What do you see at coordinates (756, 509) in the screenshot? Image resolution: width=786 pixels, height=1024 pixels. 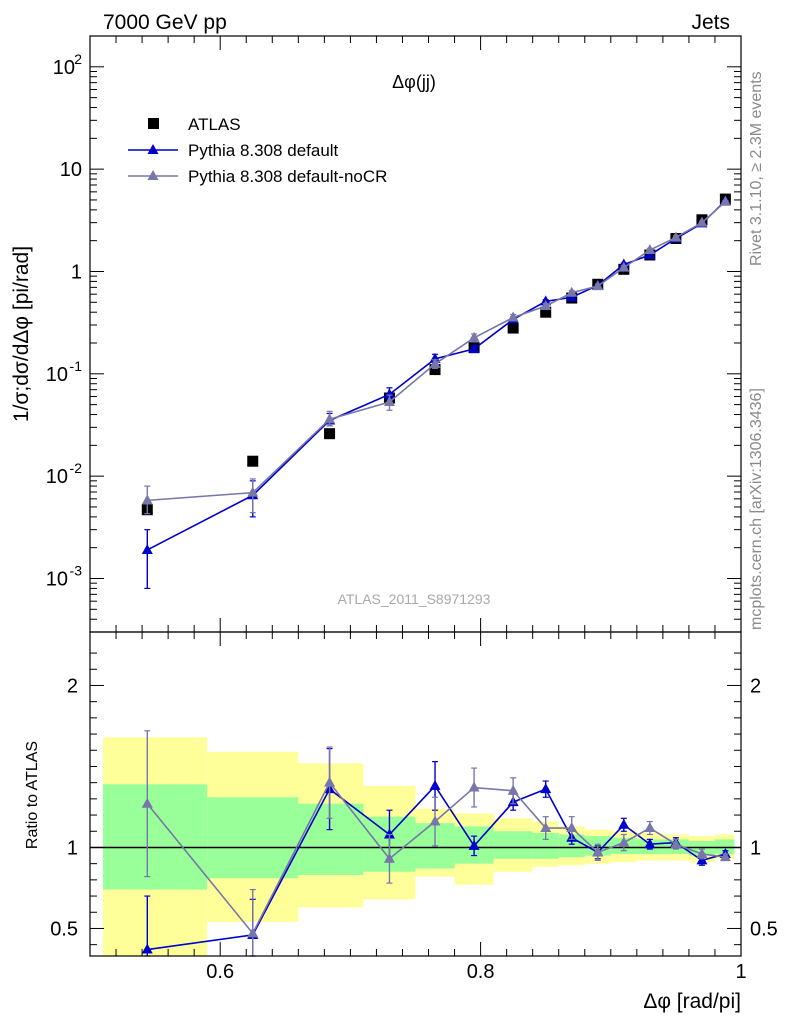 I see `mcplots-side-label: mcplots.cern.ch [arXiv:1306.3436]` at bounding box center [756, 509].